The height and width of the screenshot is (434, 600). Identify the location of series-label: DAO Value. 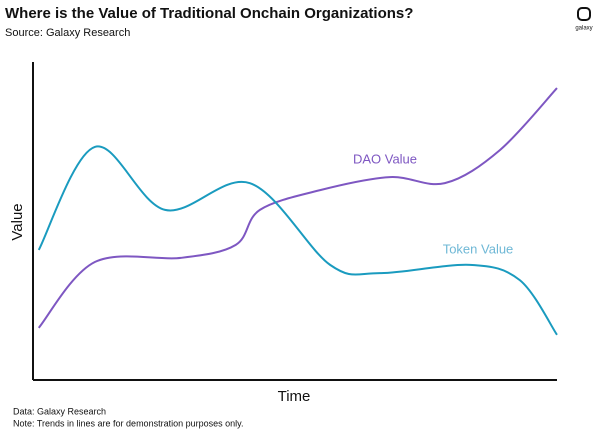
(385, 158).